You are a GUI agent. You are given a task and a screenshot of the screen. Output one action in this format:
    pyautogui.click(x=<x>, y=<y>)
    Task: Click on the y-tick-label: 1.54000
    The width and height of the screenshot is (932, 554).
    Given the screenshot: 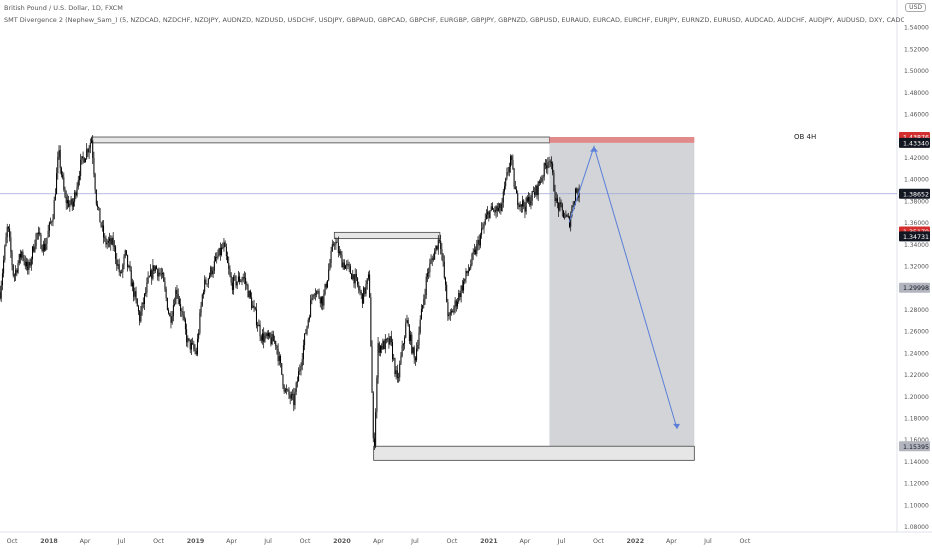 What is the action you would take?
    pyautogui.click(x=916, y=28)
    